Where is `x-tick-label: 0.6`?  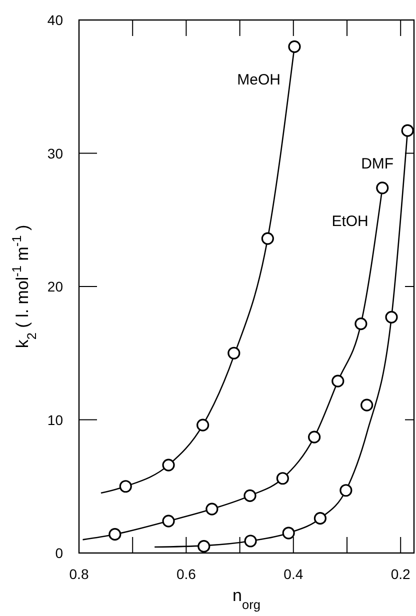
x-tick-label: 0.6 is located at coordinates (186, 574).